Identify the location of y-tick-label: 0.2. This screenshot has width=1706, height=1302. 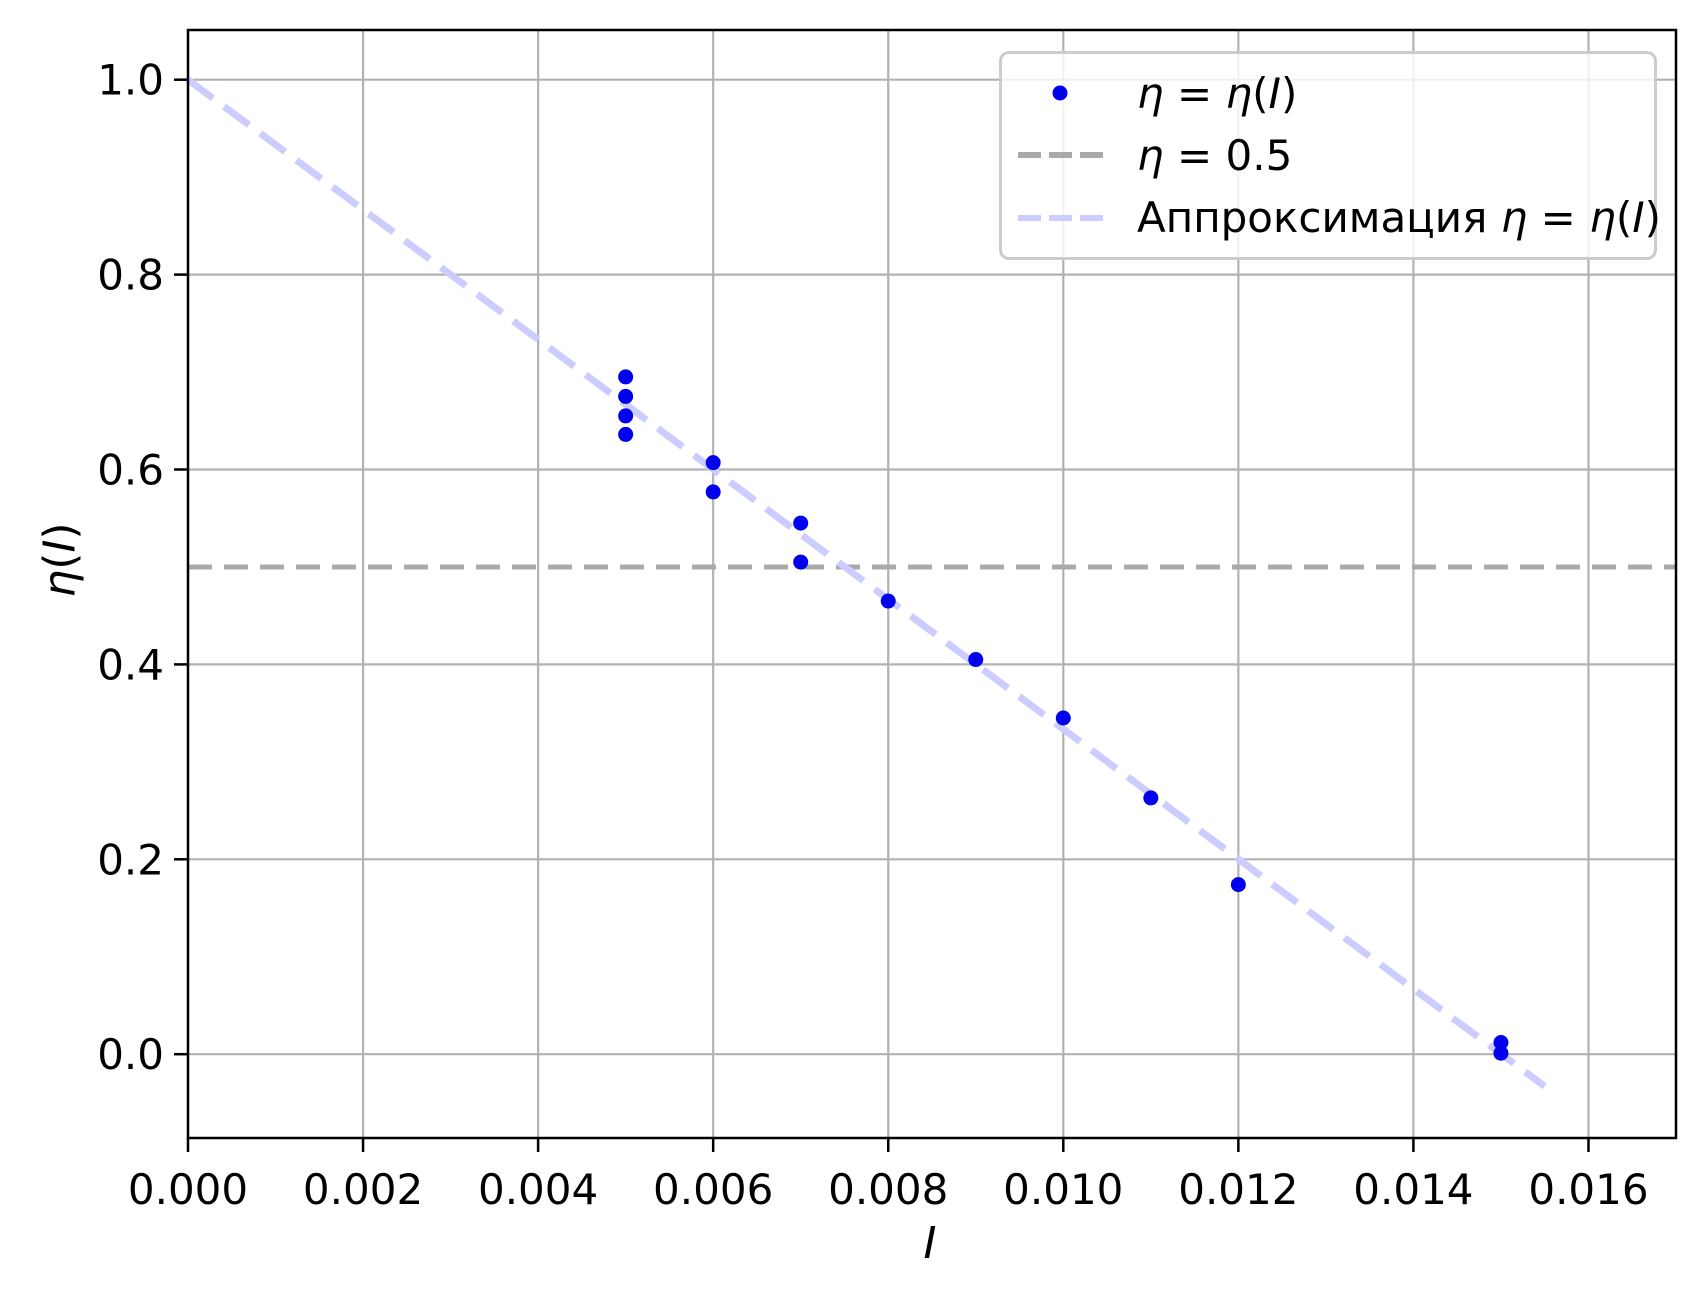
(130, 859).